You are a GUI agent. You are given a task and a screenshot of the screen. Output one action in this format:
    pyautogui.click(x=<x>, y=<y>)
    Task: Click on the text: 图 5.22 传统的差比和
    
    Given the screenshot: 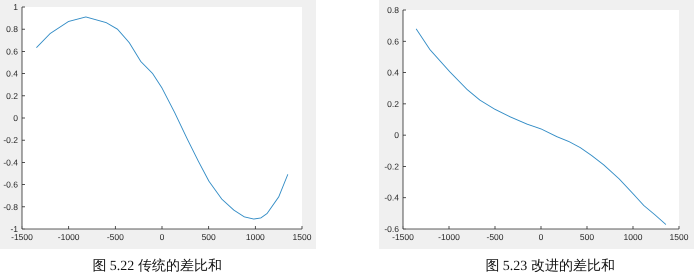 What is the action you would take?
    pyautogui.click(x=157, y=266)
    